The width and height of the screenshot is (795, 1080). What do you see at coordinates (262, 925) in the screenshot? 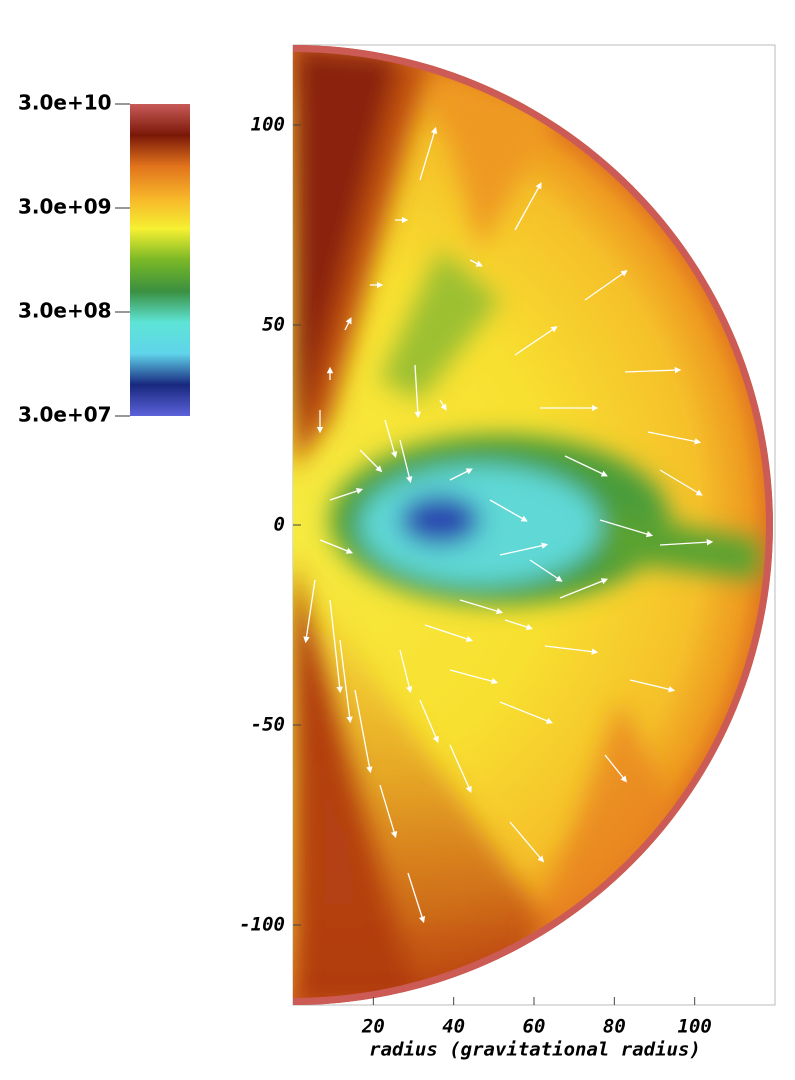
I see `y-tick-label: -100` at bounding box center [262, 925].